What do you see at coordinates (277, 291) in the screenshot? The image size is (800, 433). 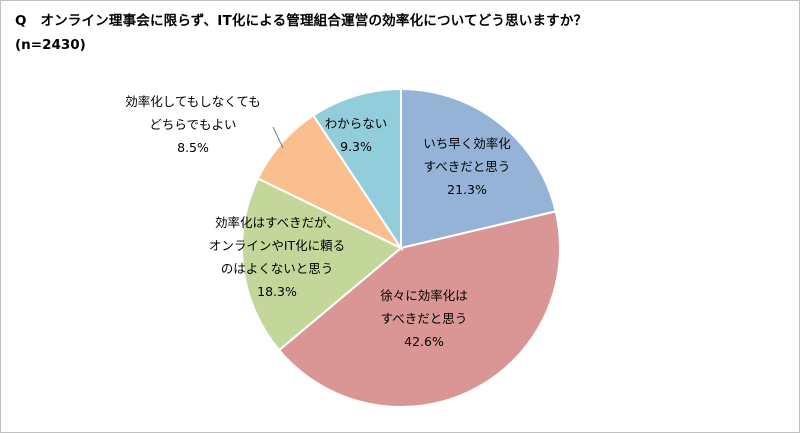 I see `slice-value-label: 18.3%` at bounding box center [277, 291].